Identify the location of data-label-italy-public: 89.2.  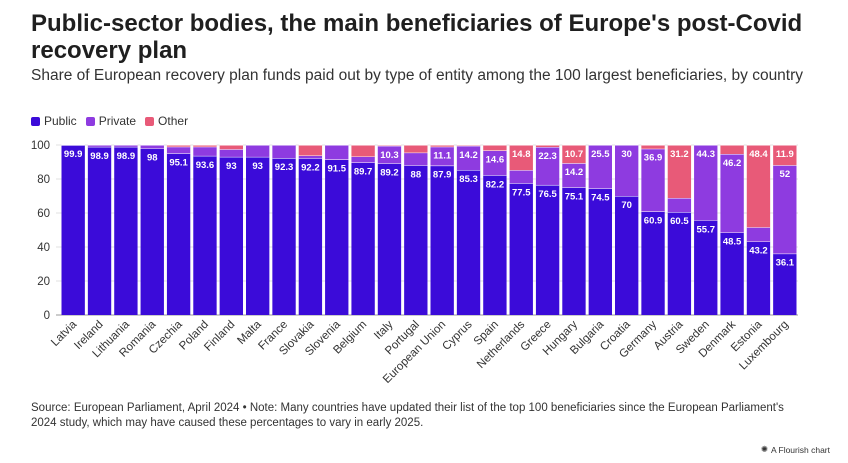
(389, 172).